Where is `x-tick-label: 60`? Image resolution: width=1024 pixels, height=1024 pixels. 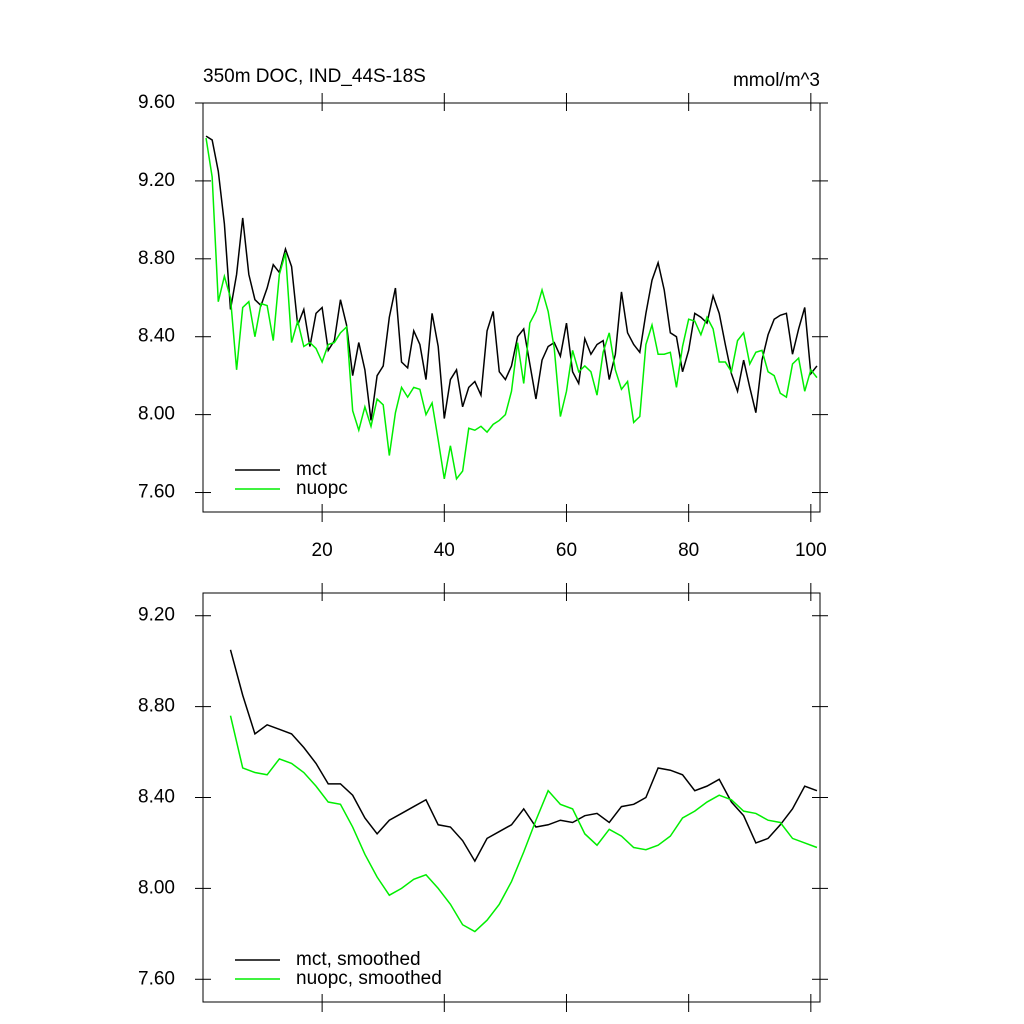
x-tick-label: 60 is located at coordinates (566, 550).